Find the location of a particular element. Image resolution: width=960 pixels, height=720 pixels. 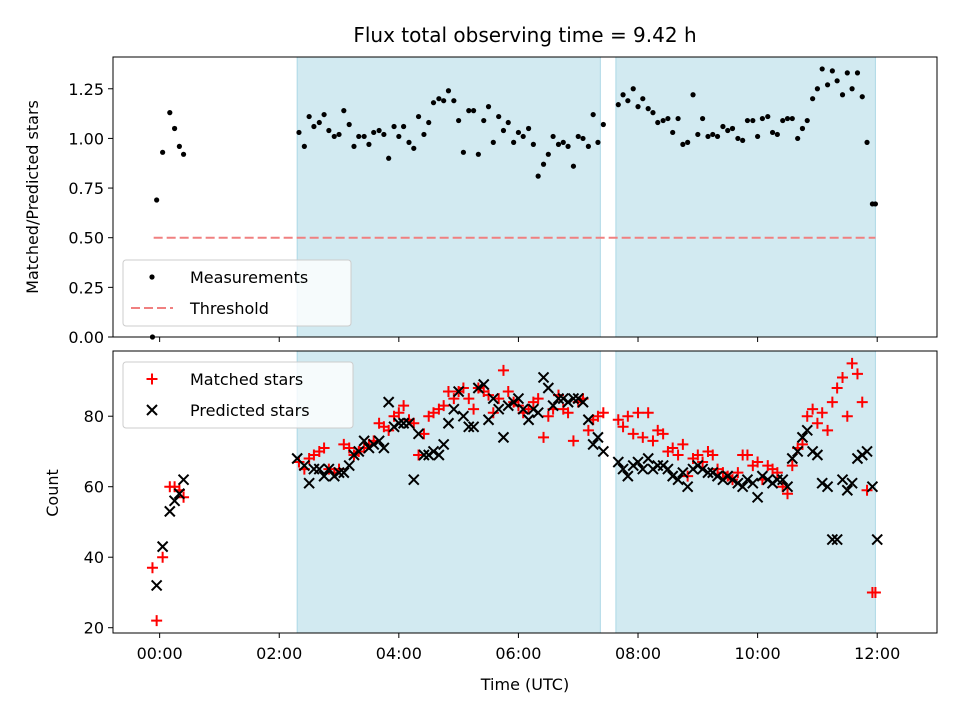

bottom-legend: Matched stars Predicted stars is located at coordinates (238, 395).